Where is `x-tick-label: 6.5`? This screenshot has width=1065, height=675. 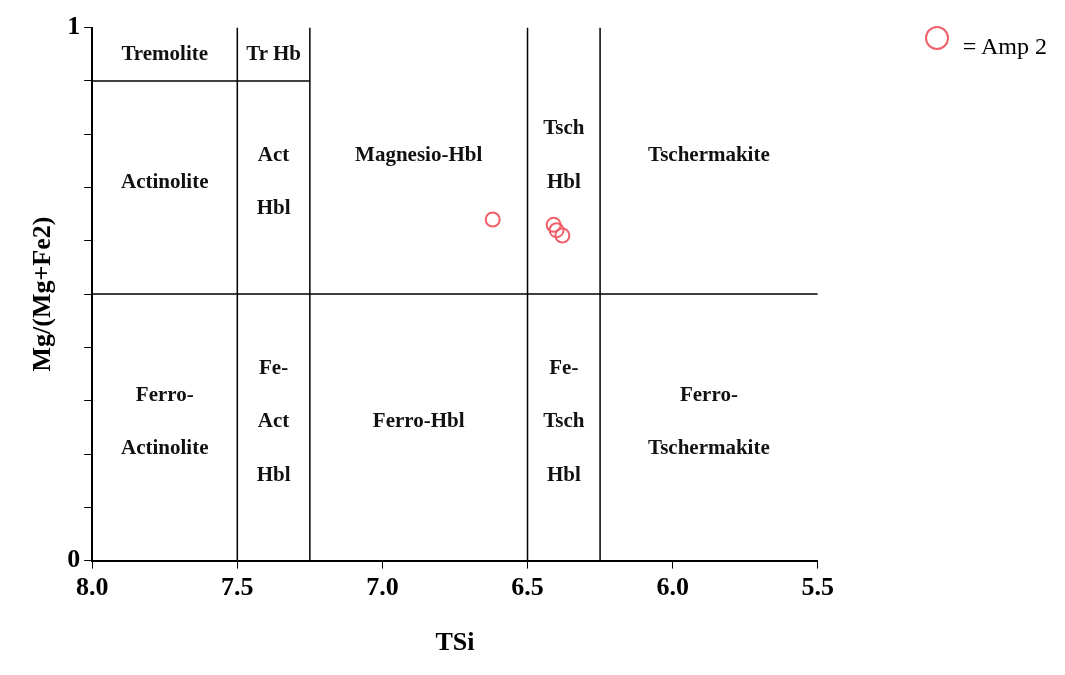 x-tick-label: 6.5 is located at coordinates (527, 586).